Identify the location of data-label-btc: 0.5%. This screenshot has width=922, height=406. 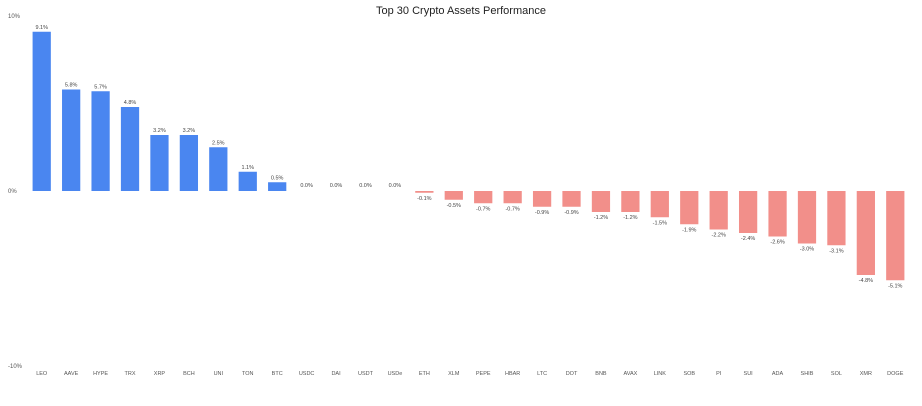
(277, 178).